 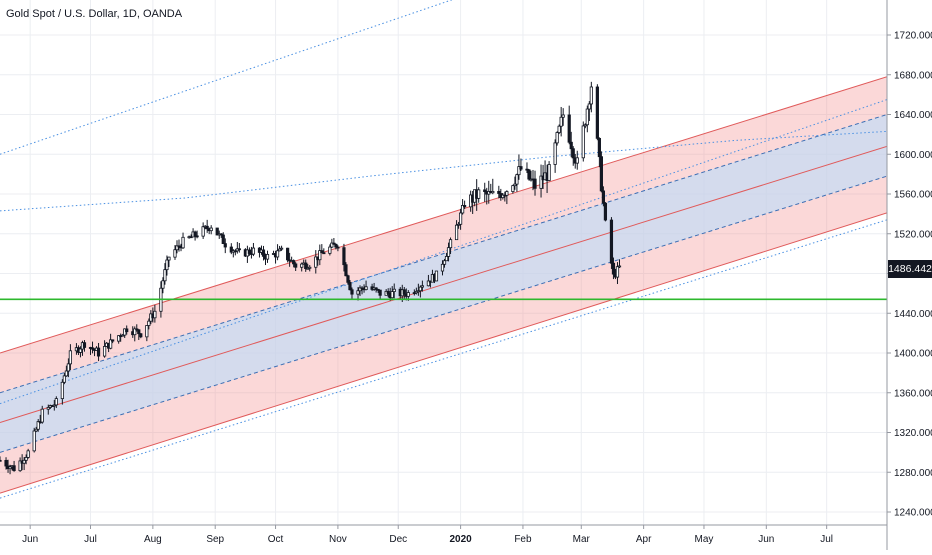 I want to click on x-tick-label: Mar, so click(x=582, y=539).